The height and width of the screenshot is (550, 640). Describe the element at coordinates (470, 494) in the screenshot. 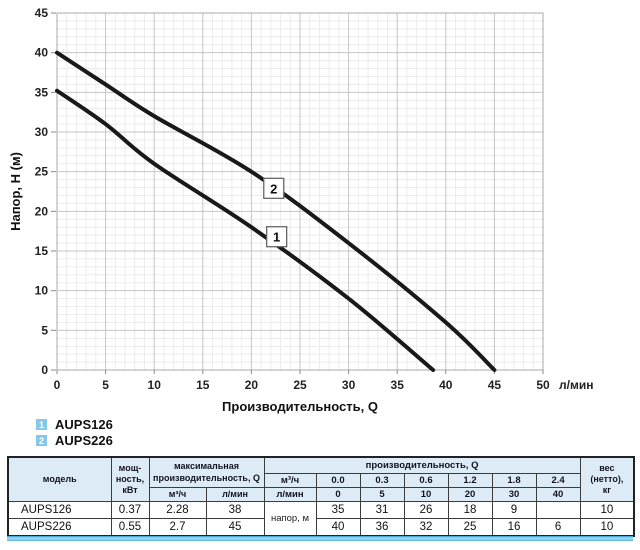

I see `lmin-value: 20` at that location.